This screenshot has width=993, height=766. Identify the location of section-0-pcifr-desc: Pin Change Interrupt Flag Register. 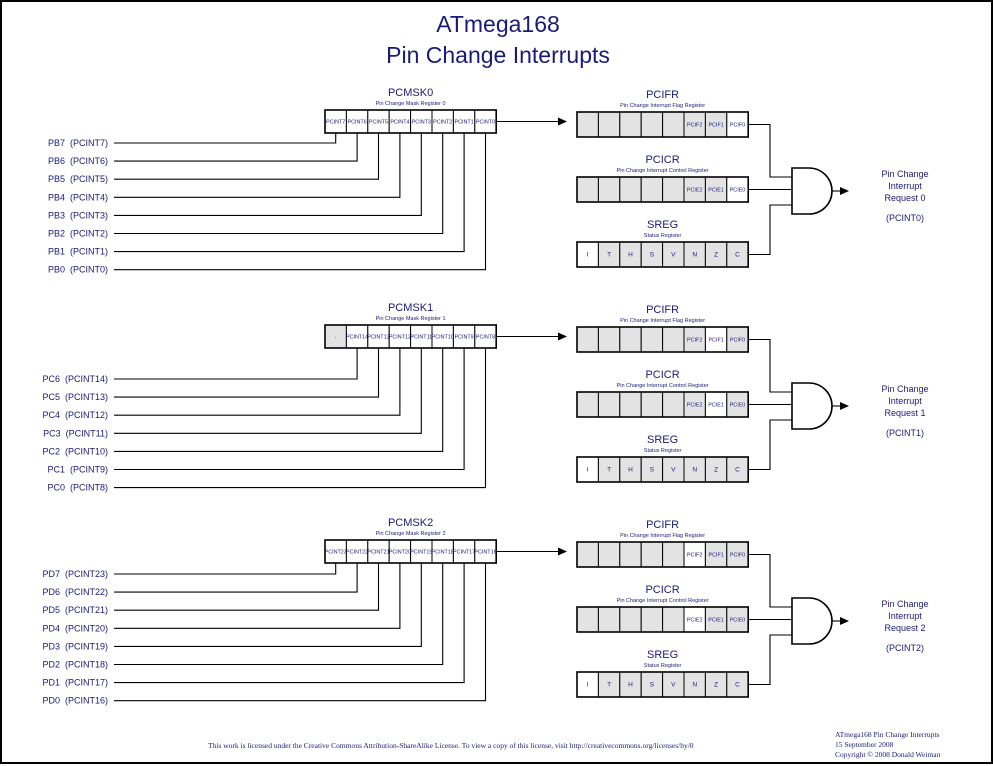
(662, 106).